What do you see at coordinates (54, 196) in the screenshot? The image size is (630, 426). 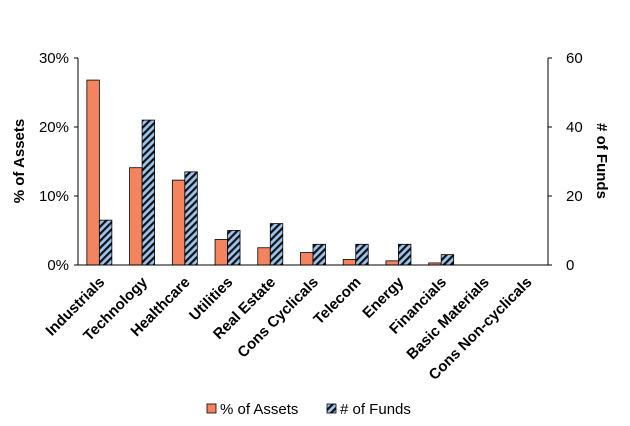 I see `left-tick-label: 10%` at bounding box center [54, 196].